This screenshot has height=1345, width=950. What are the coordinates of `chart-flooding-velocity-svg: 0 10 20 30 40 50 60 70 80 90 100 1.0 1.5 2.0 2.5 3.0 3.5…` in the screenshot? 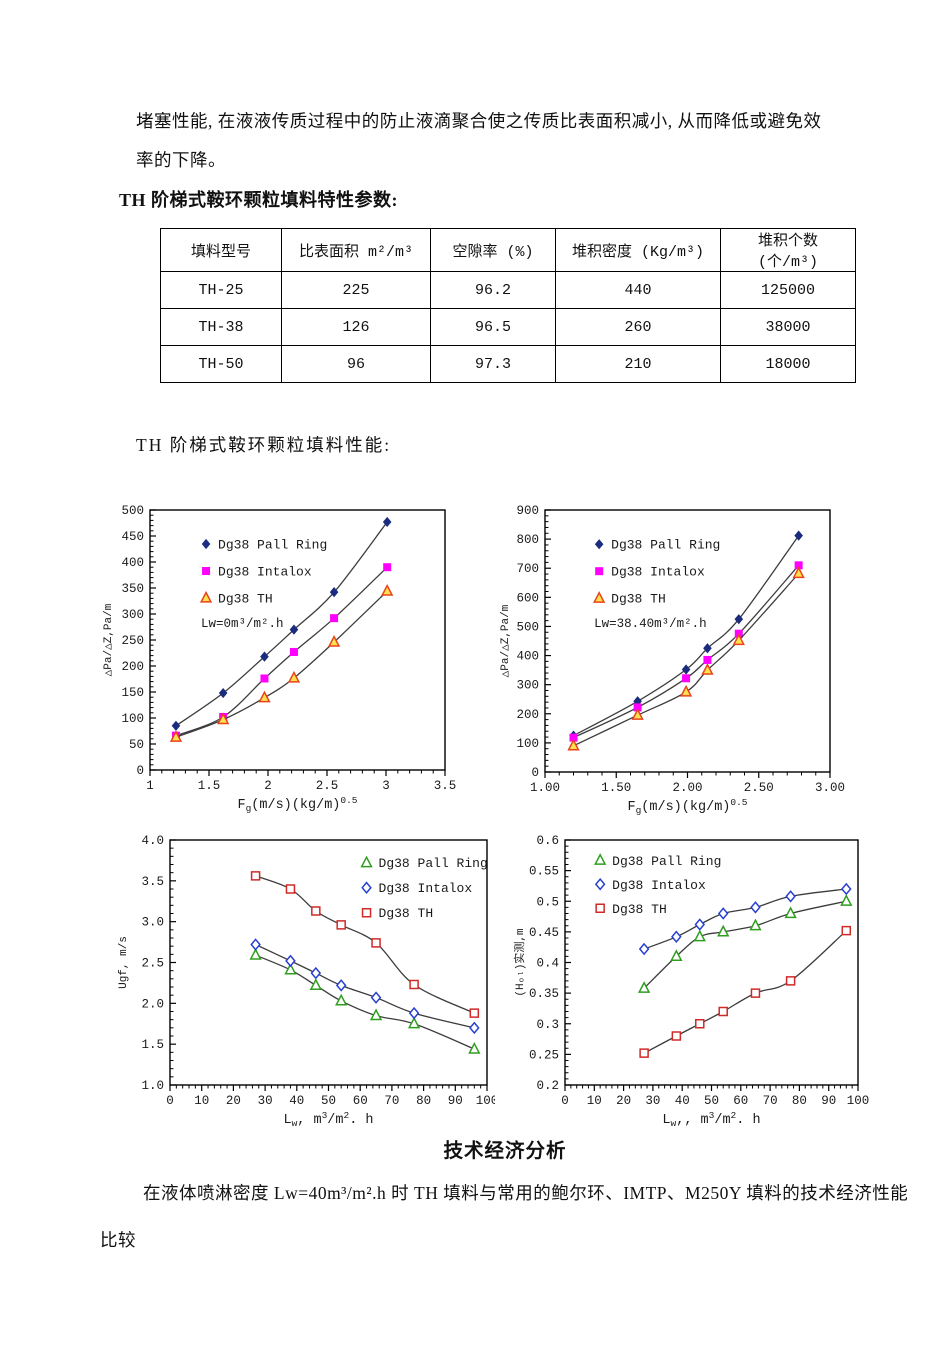 It's located at (308, 981).